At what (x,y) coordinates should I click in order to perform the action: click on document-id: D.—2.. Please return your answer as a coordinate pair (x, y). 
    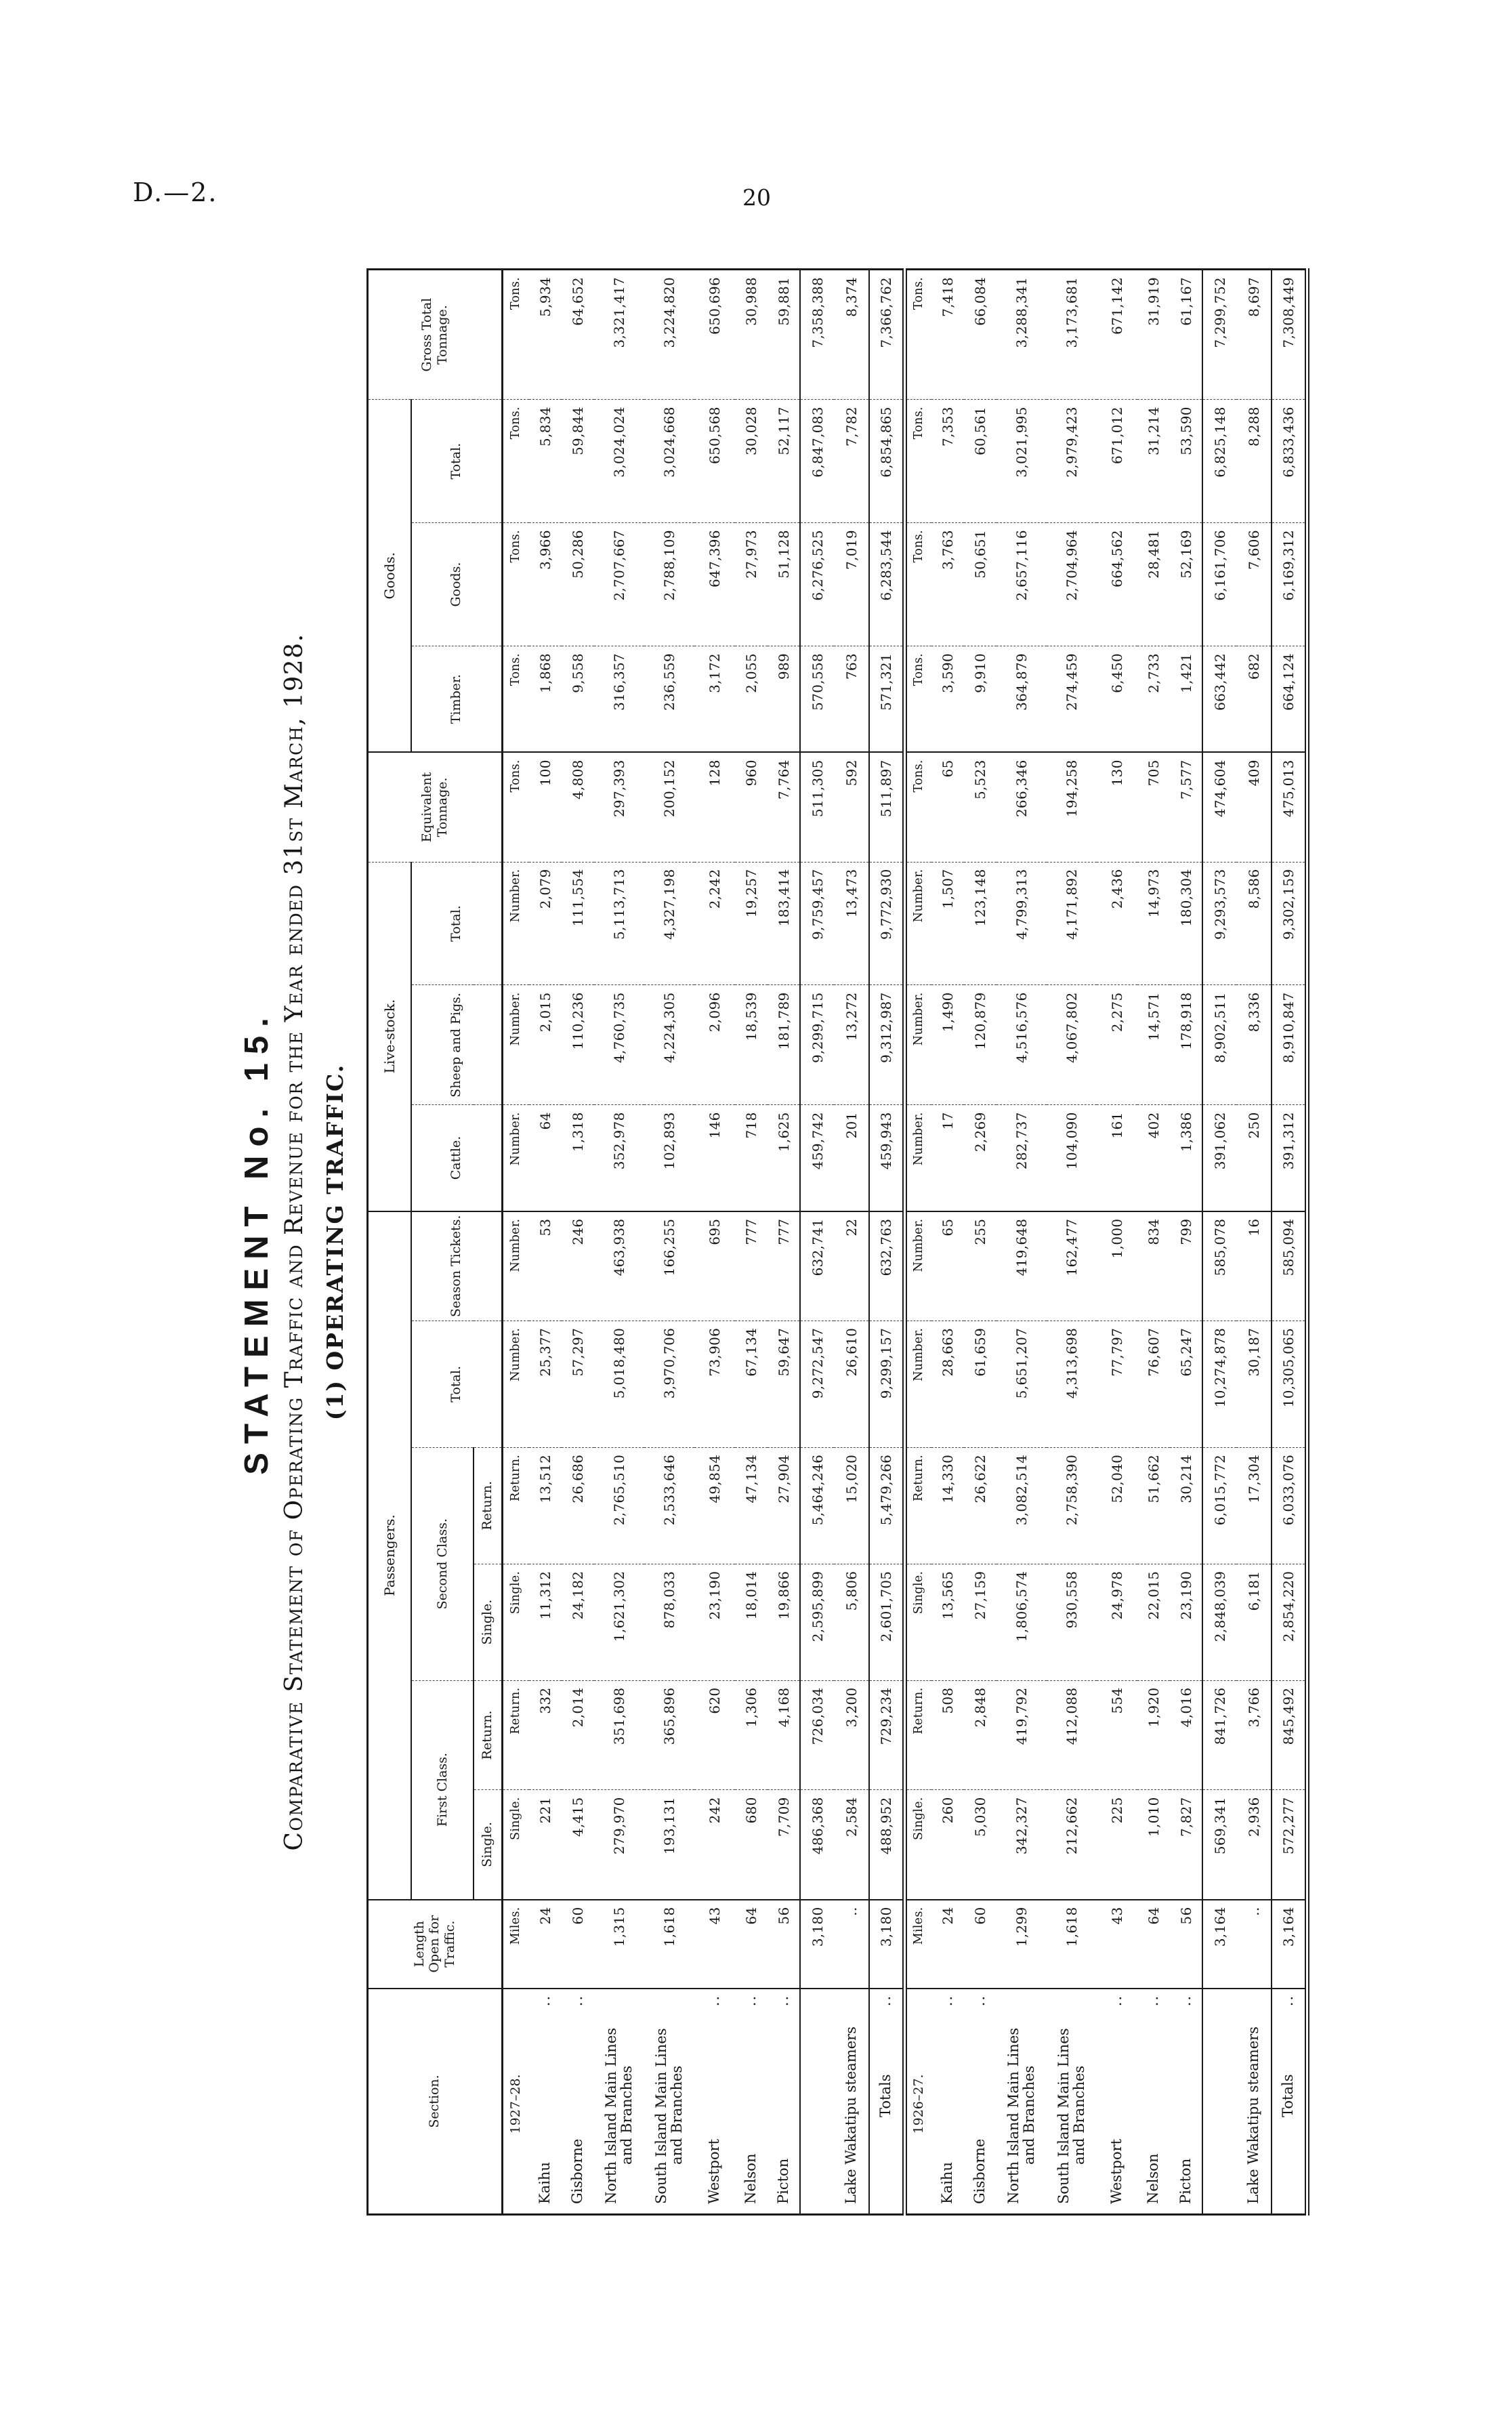
    Looking at the image, I should click on (176, 193).